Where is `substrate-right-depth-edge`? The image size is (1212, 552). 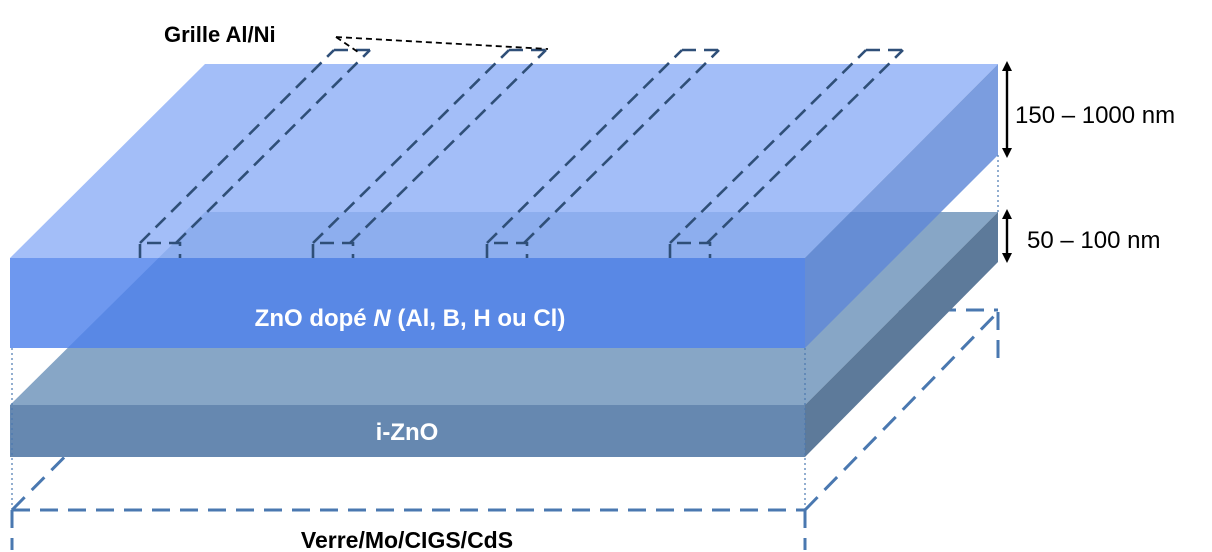
substrate-right-depth-edge is located at coordinates (901, 411).